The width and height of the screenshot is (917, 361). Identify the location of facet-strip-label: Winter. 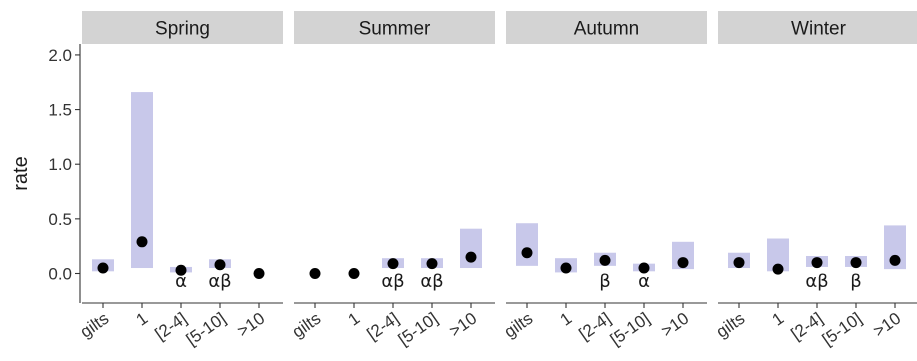
(819, 29).